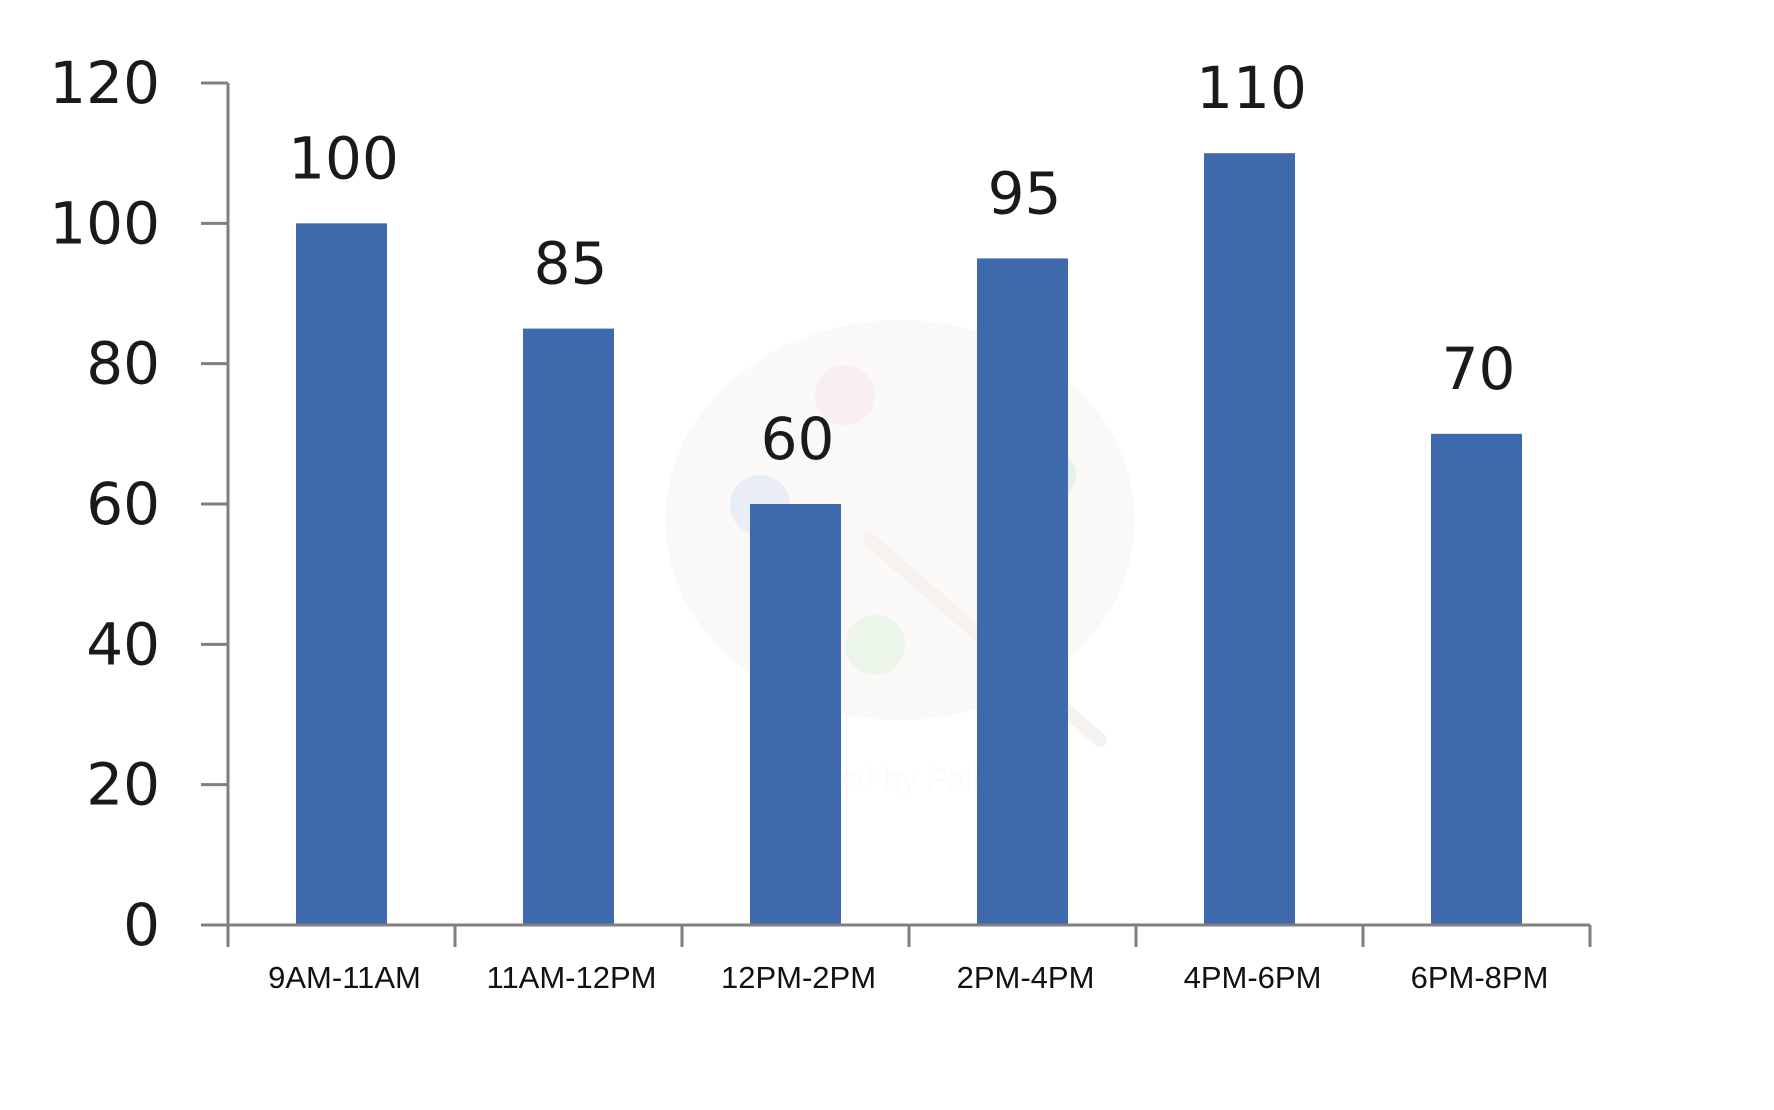  What do you see at coordinates (1253, 977) in the screenshot?
I see `x-tick-label: 4PM-6PM` at bounding box center [1253, 977].